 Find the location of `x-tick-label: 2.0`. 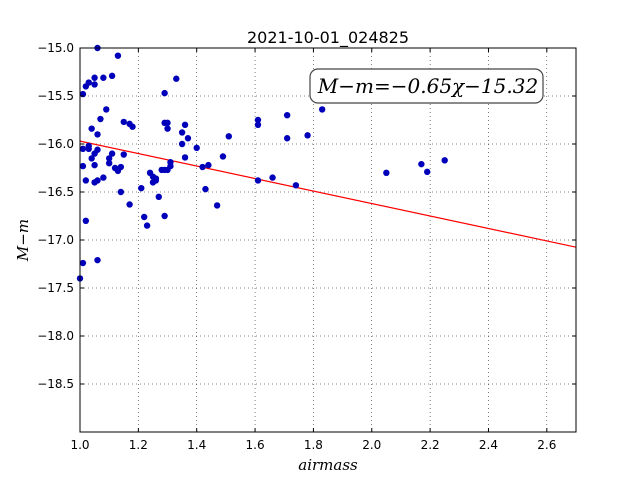

x-tick-label: 2.0 is located at coordinates (371, 445).